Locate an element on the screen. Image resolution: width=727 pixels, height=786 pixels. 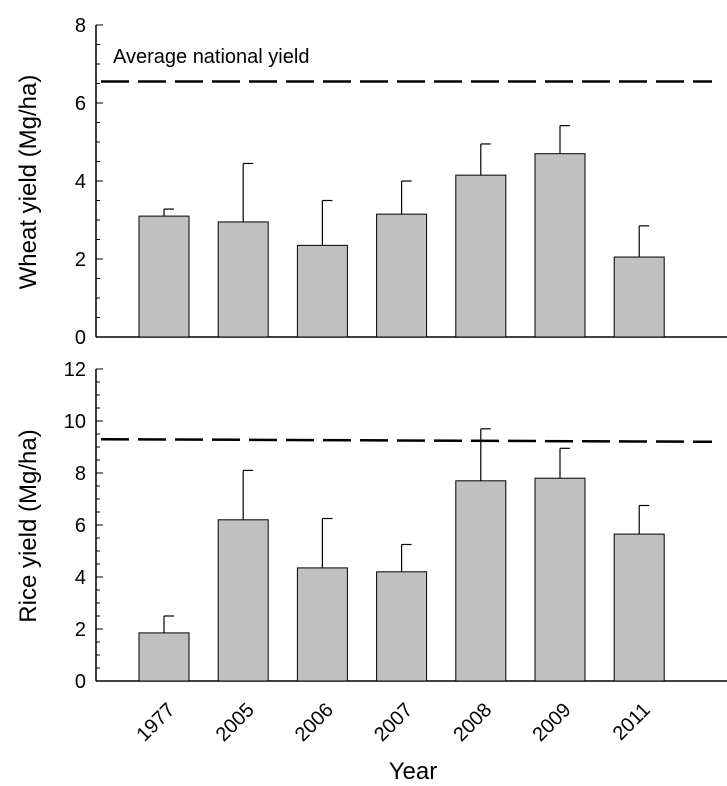
x-tick-label-2011: 2011 is located at coordinates (632, 722).